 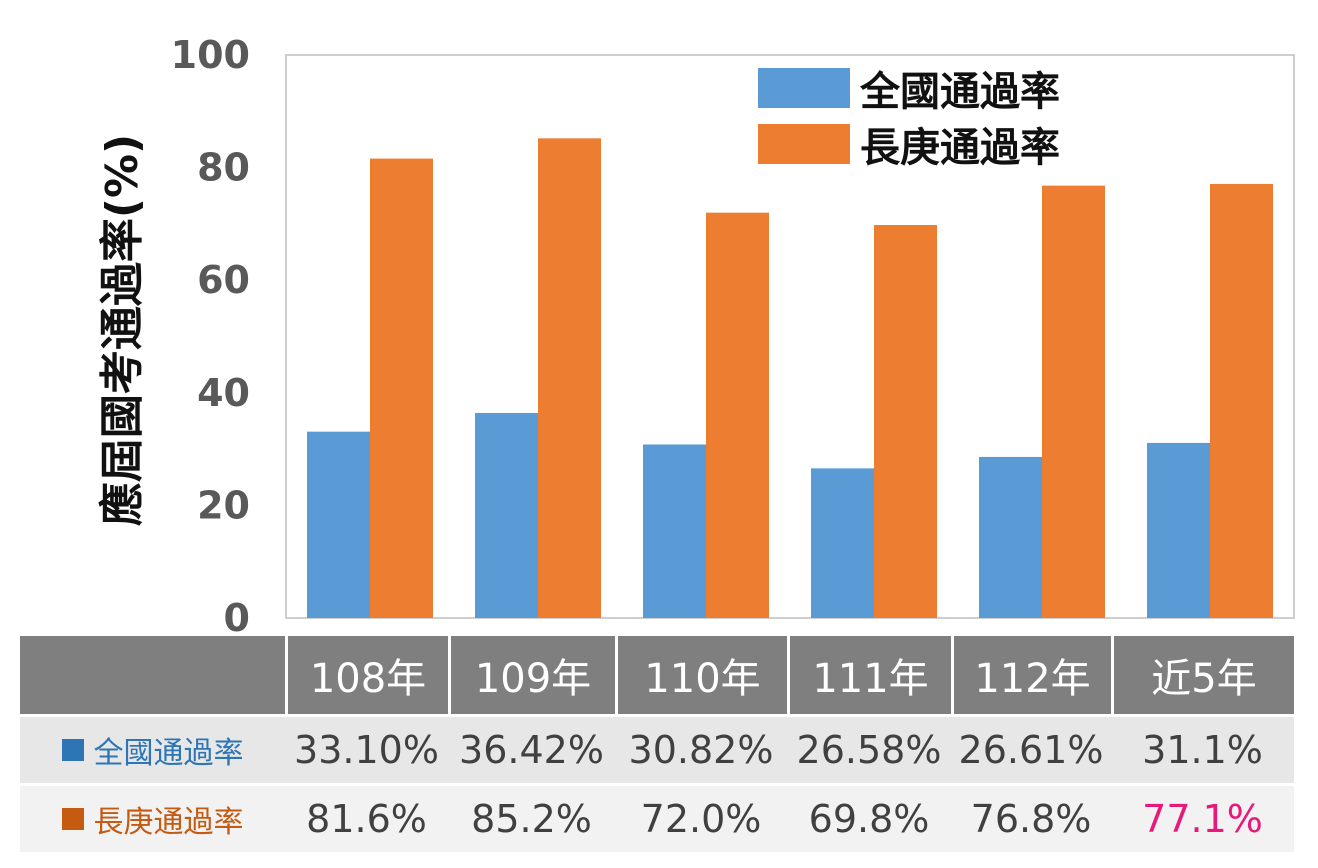 What do you see at coordinates (168, 822) in the screenshot?
I see `row-label-text: 長庚通過率` at bounding box center [168, 822].